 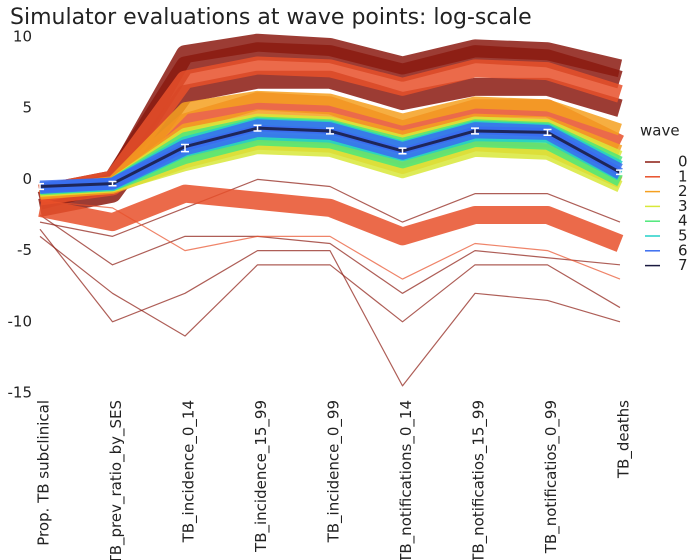 I want to click on x-tick-label: TB_notifications_0_14, so click(x=406, y=480).